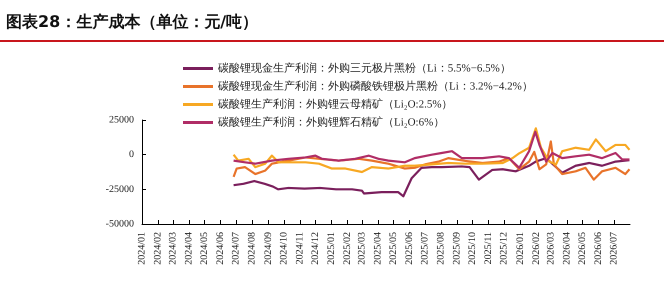  I want to click on x-tick-label: 2025/12, so click(504, 248).